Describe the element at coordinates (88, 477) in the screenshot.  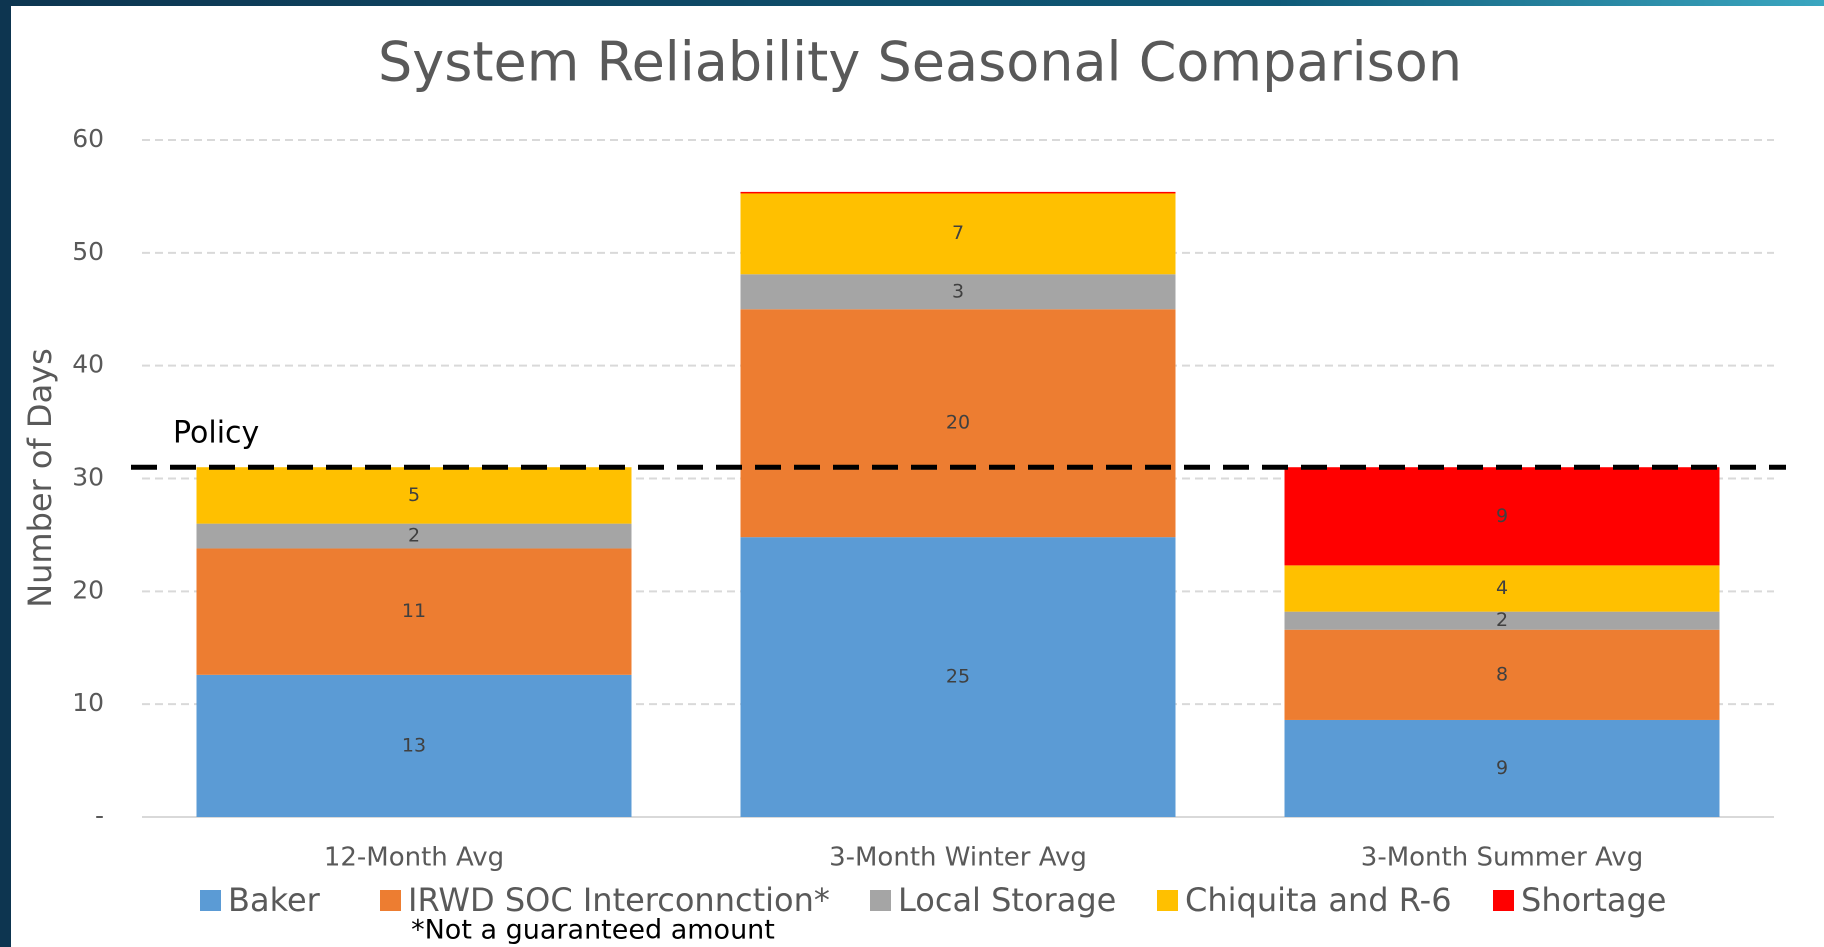
I see `y-tick-label: 30` at that location.